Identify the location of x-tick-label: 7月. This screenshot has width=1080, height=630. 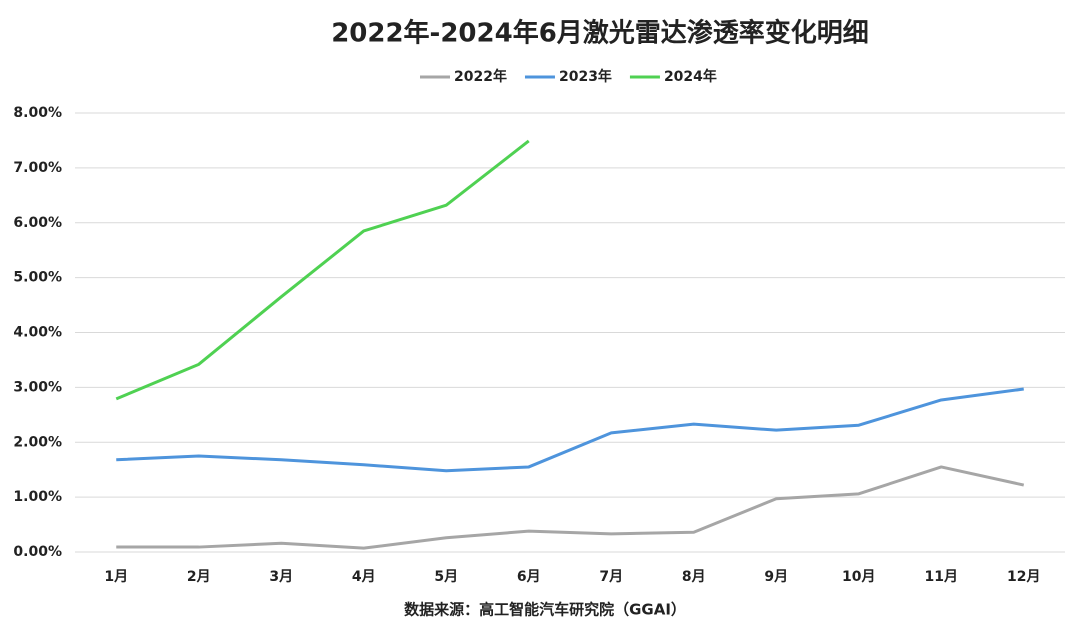
(611, 577).